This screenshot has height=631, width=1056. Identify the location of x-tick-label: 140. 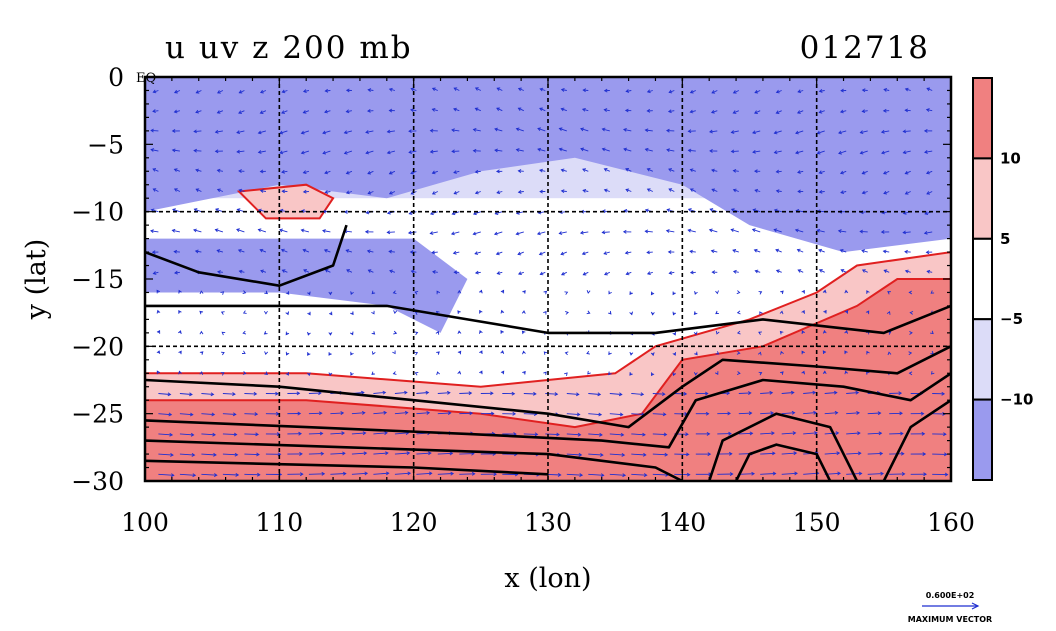
(682, 522).